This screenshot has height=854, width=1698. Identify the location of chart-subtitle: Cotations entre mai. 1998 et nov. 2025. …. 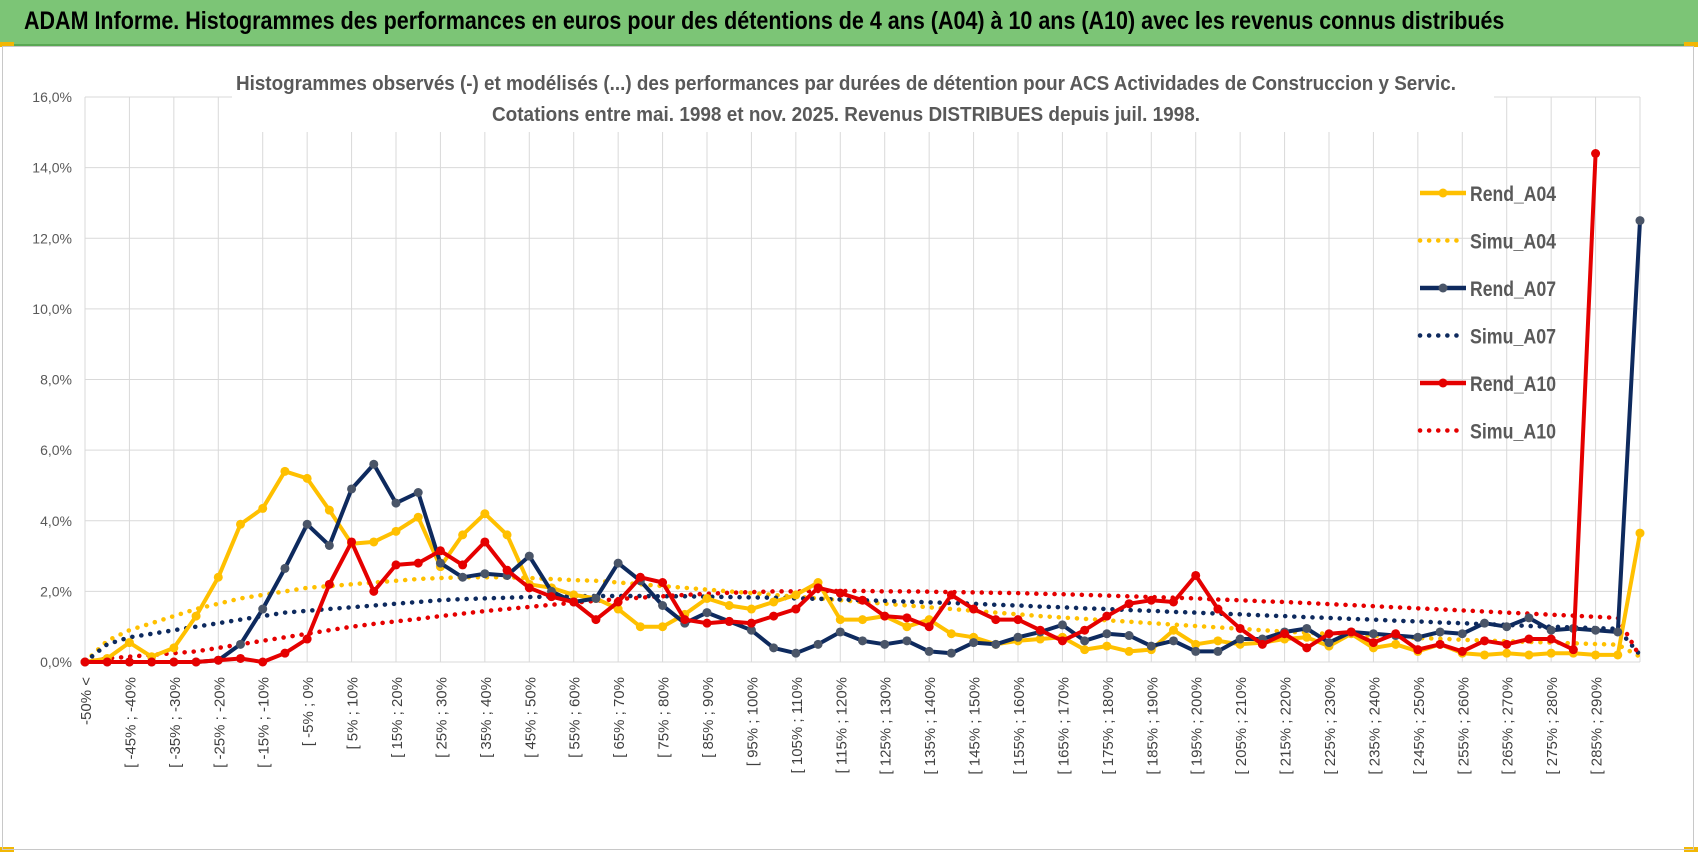
(846, 115).